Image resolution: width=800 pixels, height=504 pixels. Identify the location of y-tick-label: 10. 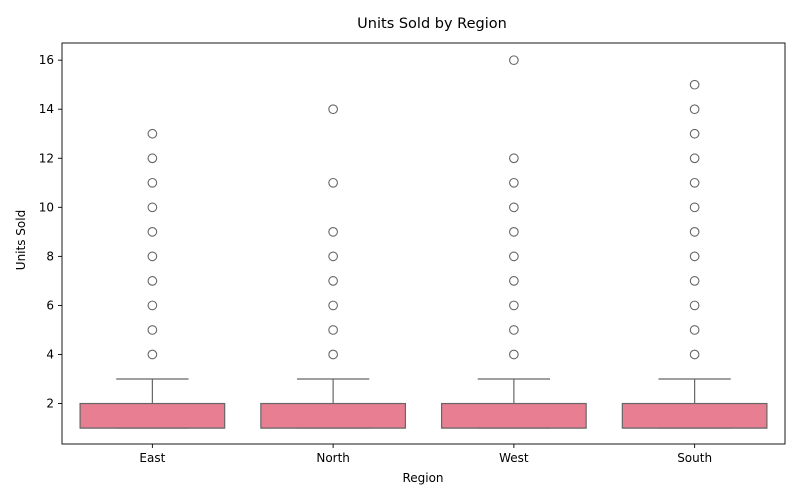
(46, 207).